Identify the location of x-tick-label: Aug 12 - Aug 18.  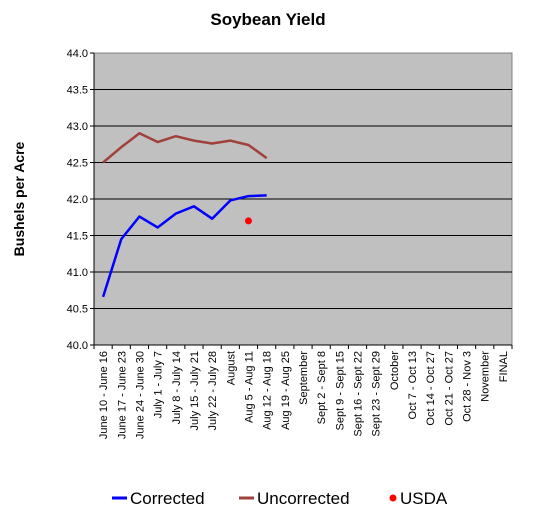
(268, 390).